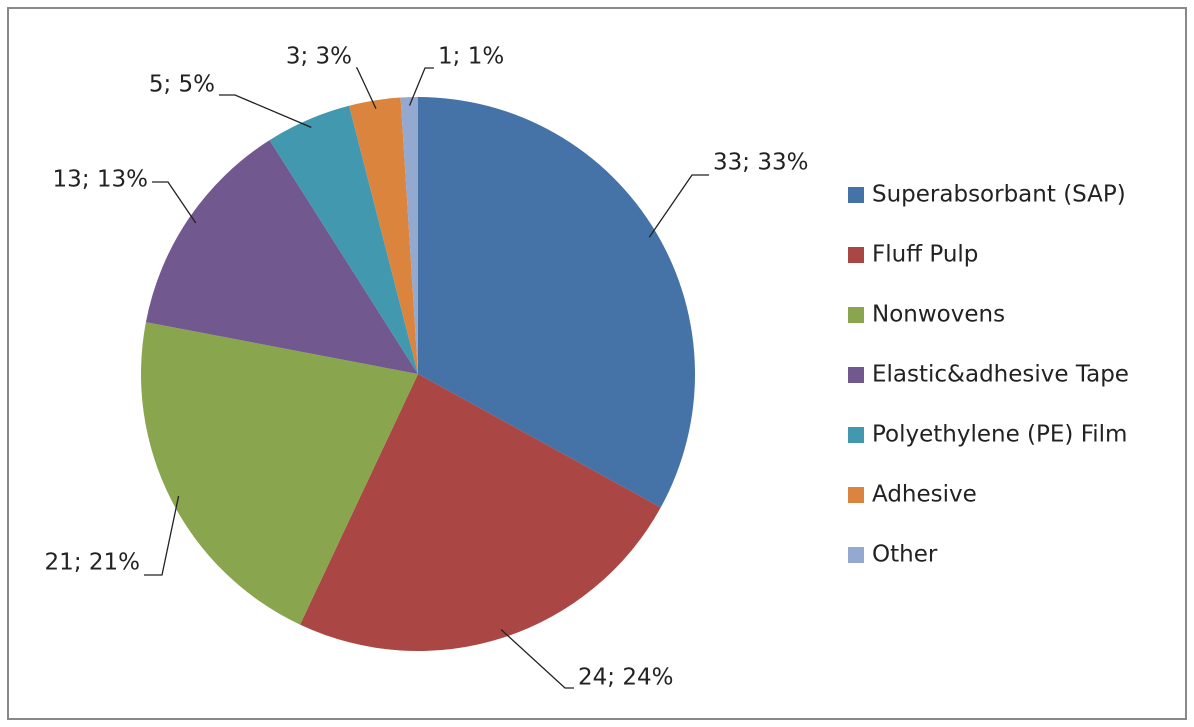 This screenshot has height=727, width=1194. I want to click on legend-label: Other, so click(905, 555).